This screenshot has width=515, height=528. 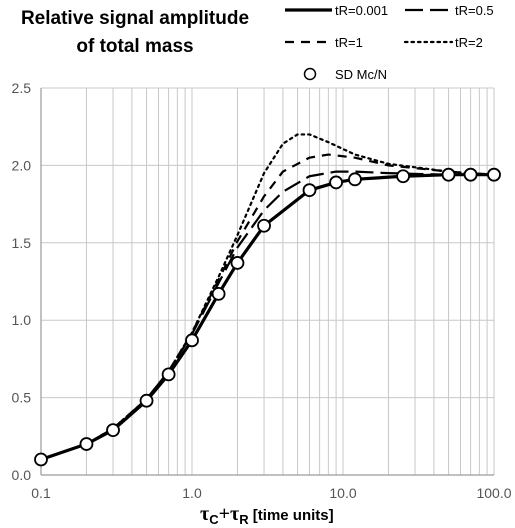 I want to click on legend-label: tR=2, so click(x=469, y=42).